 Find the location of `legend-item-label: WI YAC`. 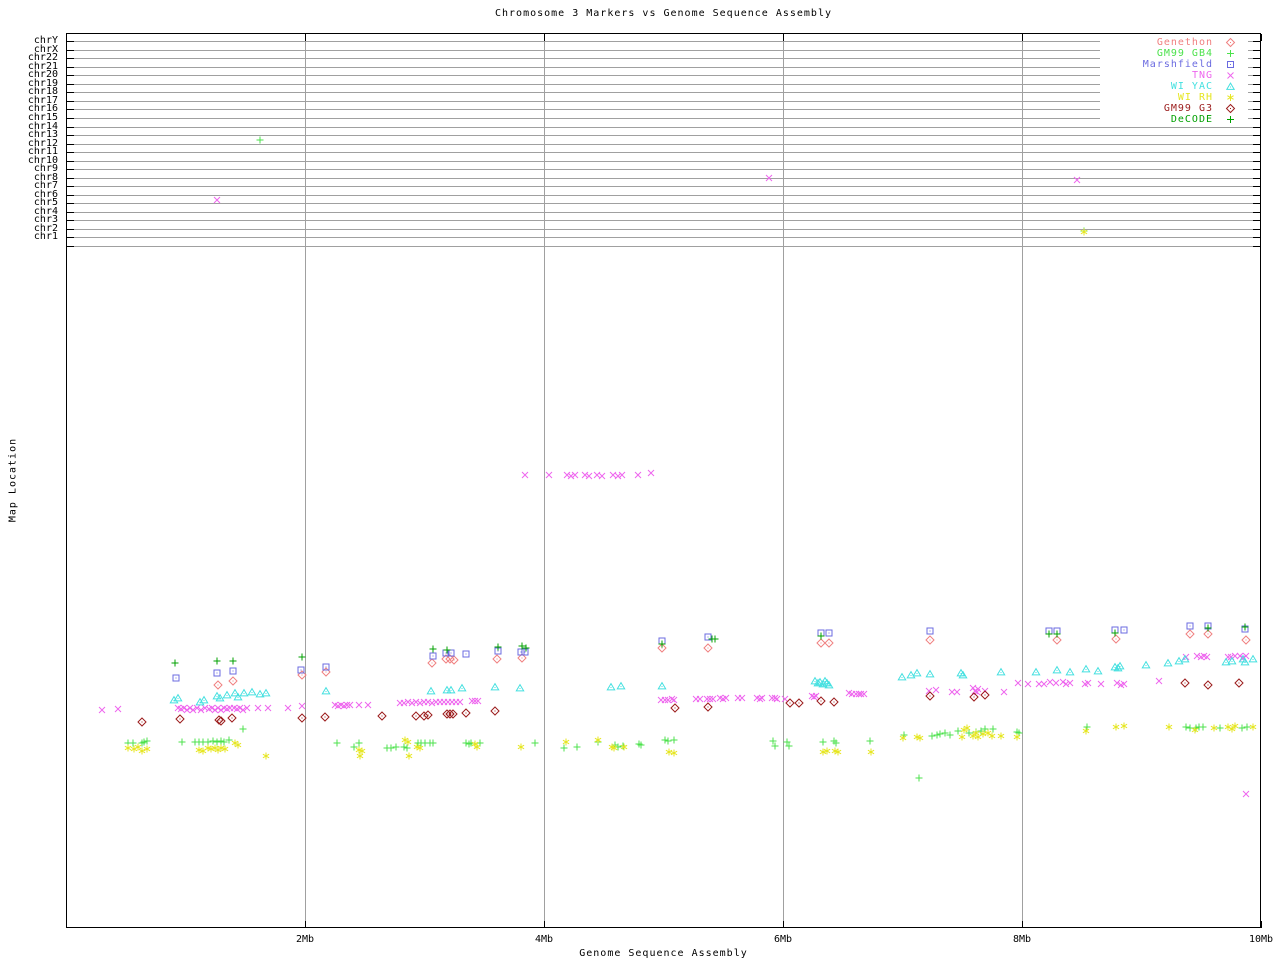

legend-item-label: WI YAC is located at coordinates (1191, 86).